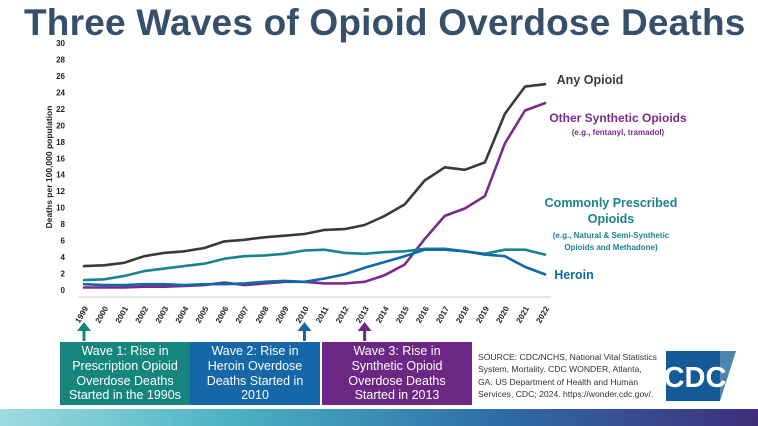 This screenshot has width=758, height=426. What do you see at coordinates (574, 275) in the screenshot?
I see `heroin-label: Heroin` at bounding box center [574, 275].